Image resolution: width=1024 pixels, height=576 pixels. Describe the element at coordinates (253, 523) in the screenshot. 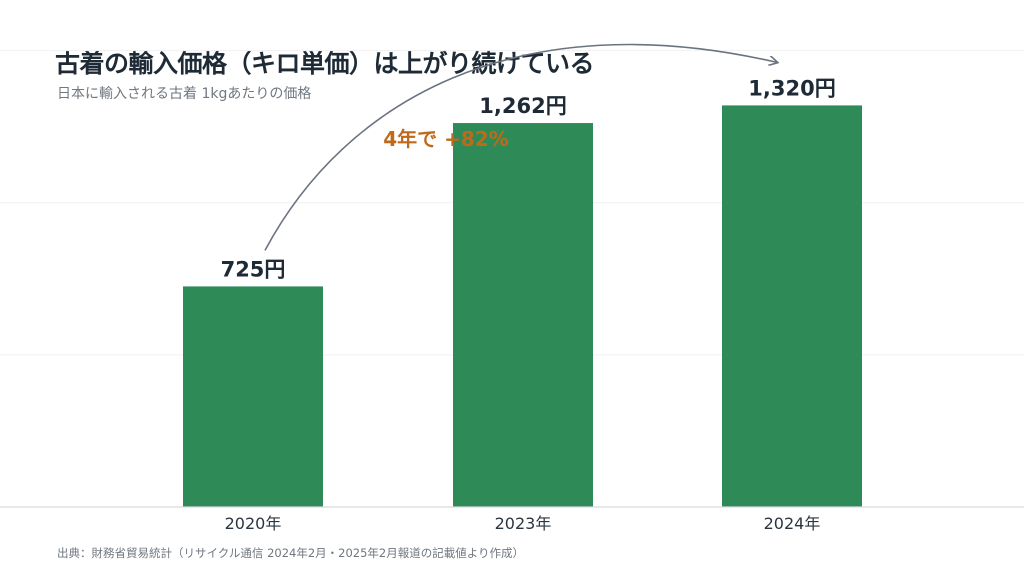

I see `x-tick-label: 2020年` at that location.